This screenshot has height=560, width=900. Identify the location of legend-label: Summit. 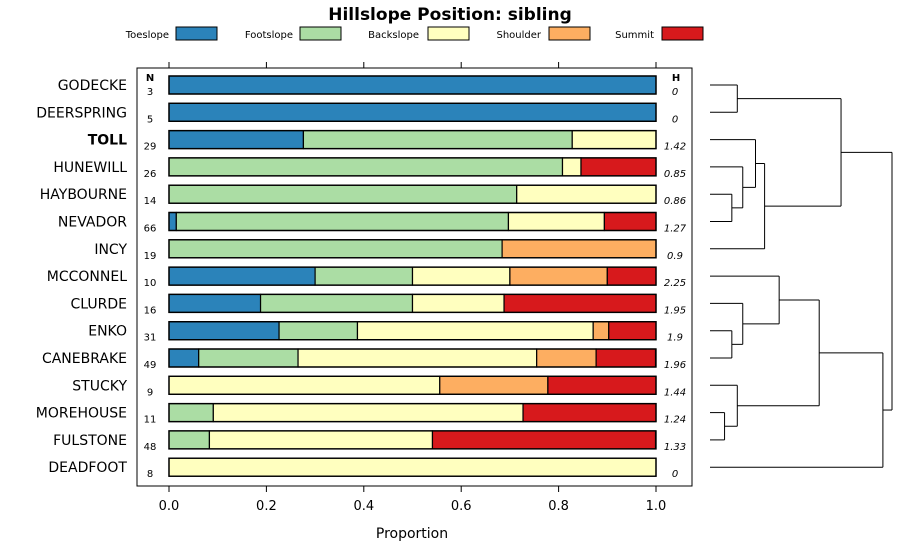
(634, 35).